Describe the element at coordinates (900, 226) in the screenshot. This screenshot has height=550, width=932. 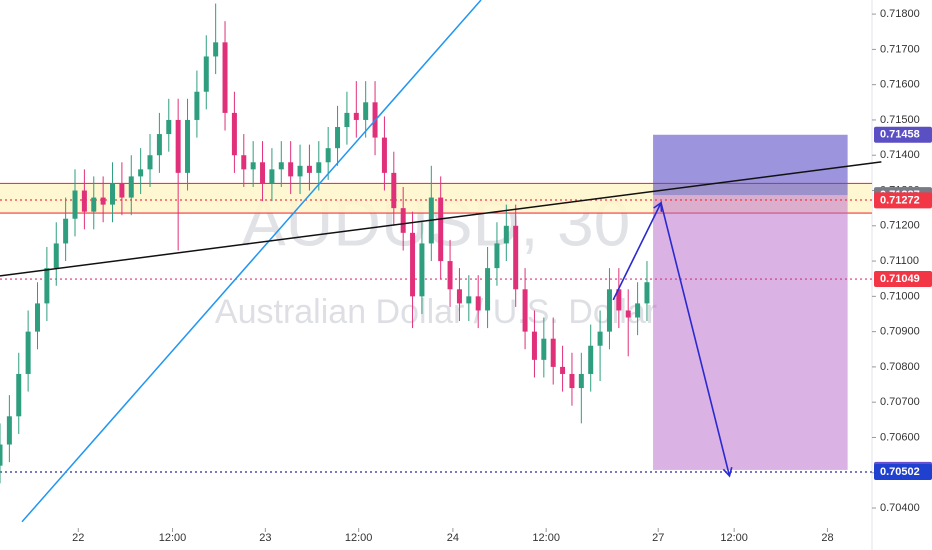
I see `y-tick-label: 0.71200` at that location.